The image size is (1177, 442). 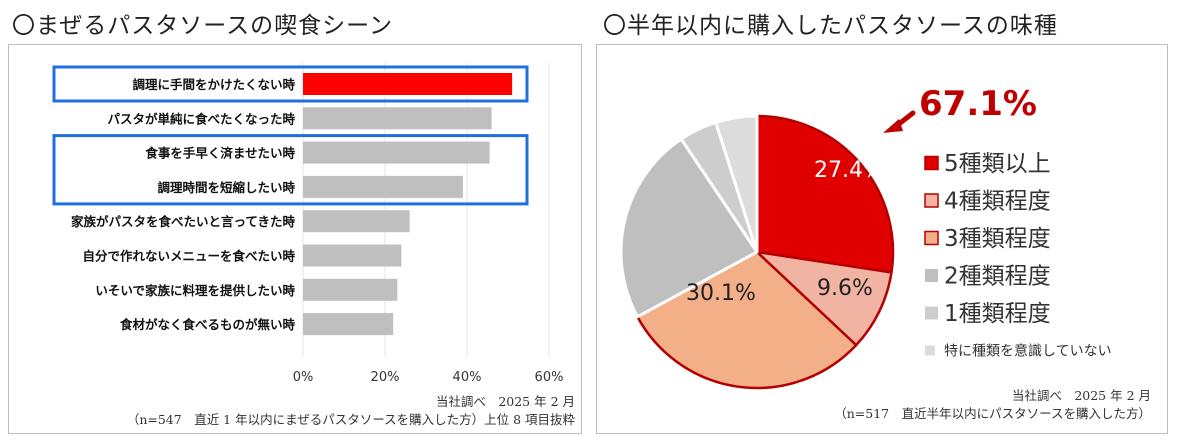 What do you see at coordinates (303, 377) in the screenshot?
I see `x-tick-label: 0%` at bounding box center [303, 377].